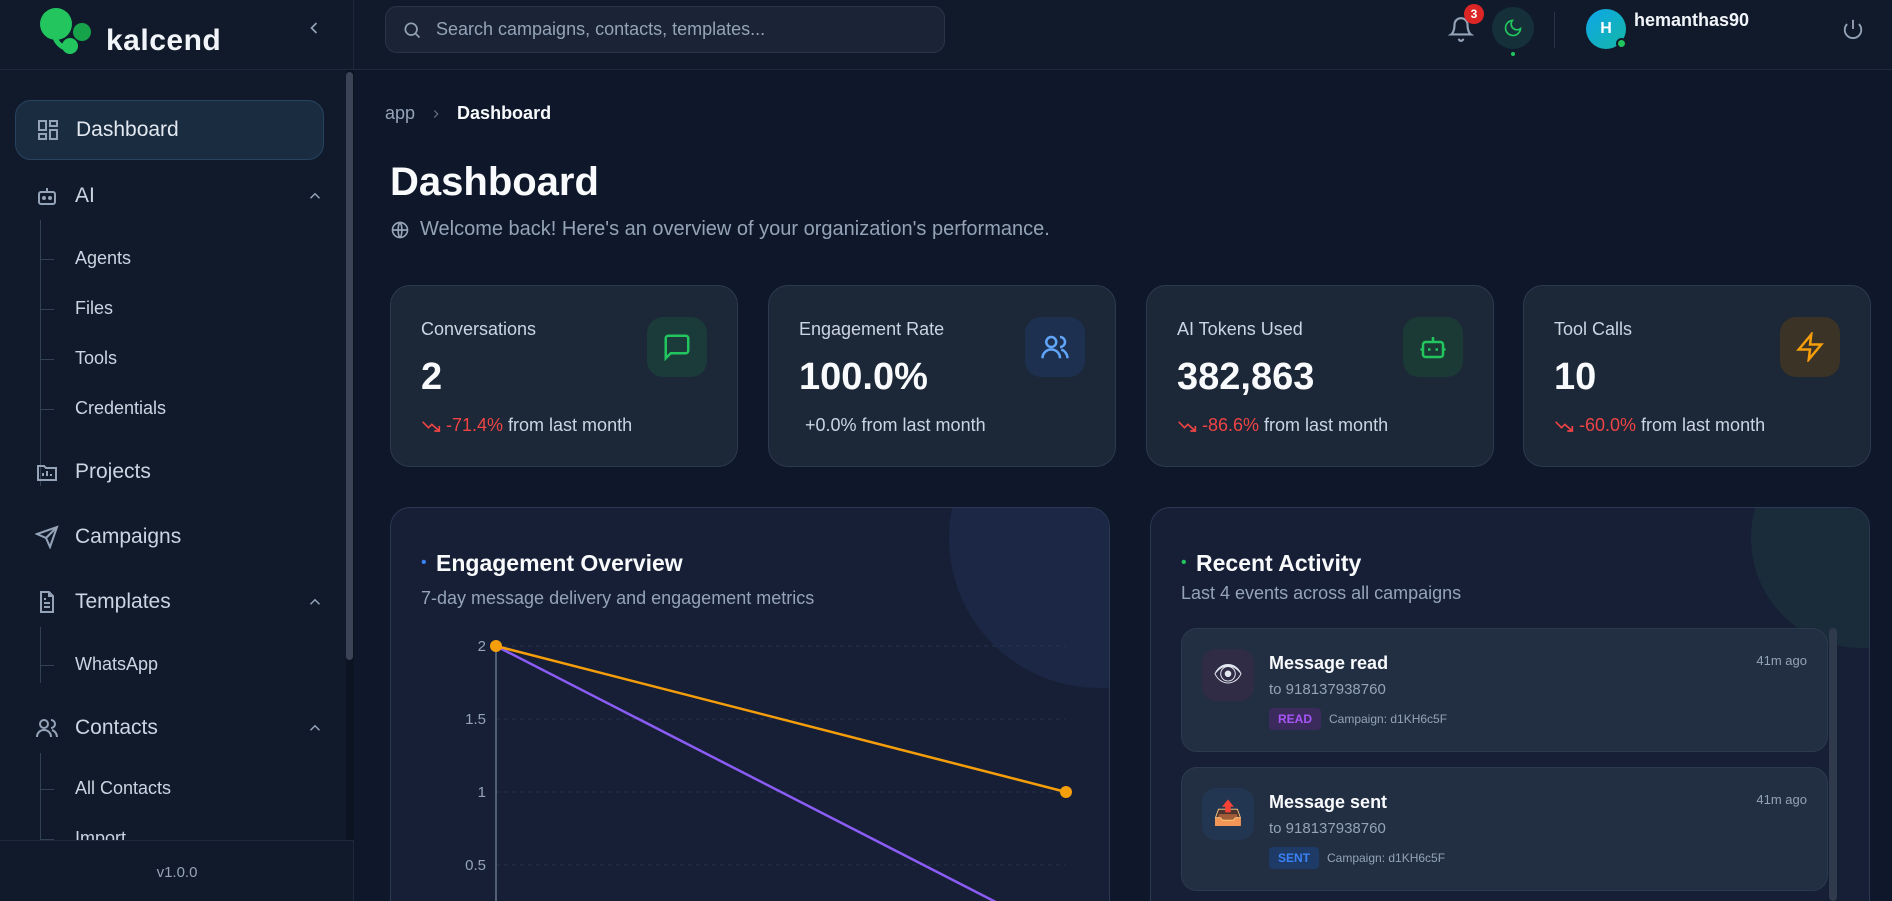 This screenshot has height=901, width=1892. Describe the element at coordinates (1833, 764) in the screenshot. I see `activity-scrollbar-thumb` at that location.